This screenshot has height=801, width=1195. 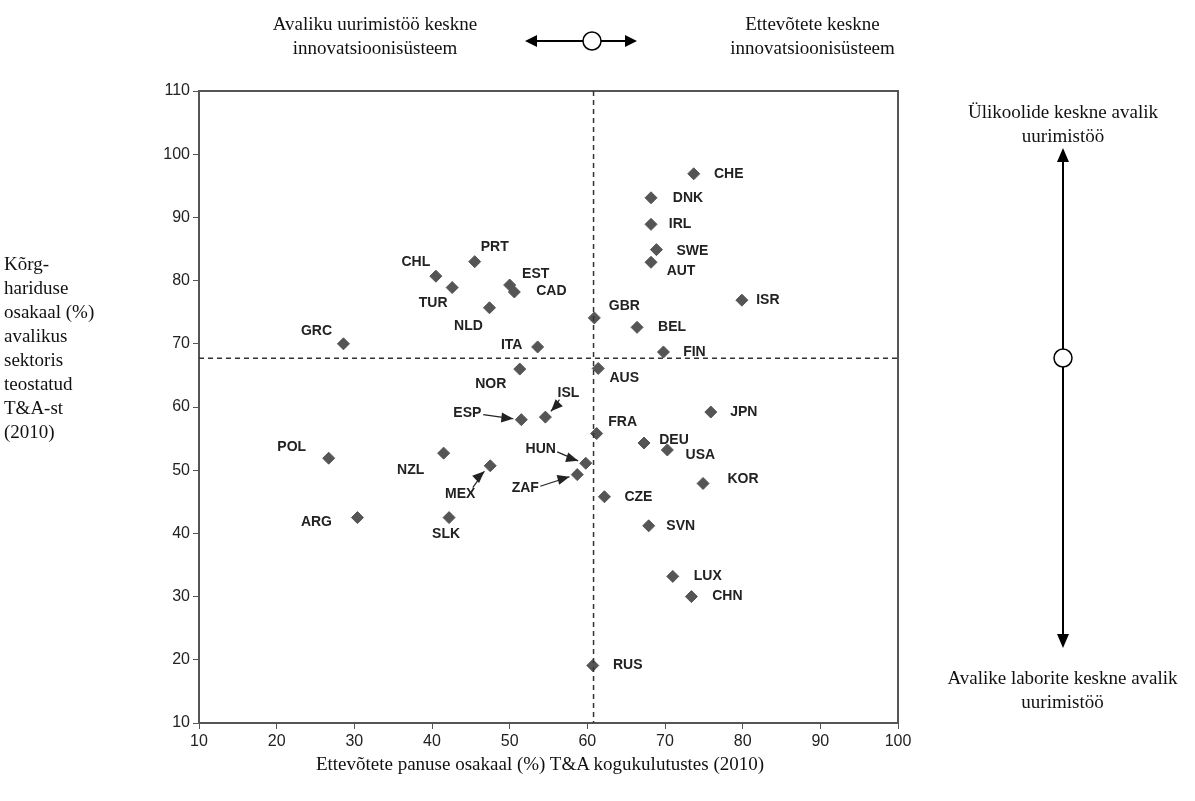 What do you see at coordinates (742, 741) in the screenshot?
I see `x-tick-label: 80` at bounding box center [742, 741].